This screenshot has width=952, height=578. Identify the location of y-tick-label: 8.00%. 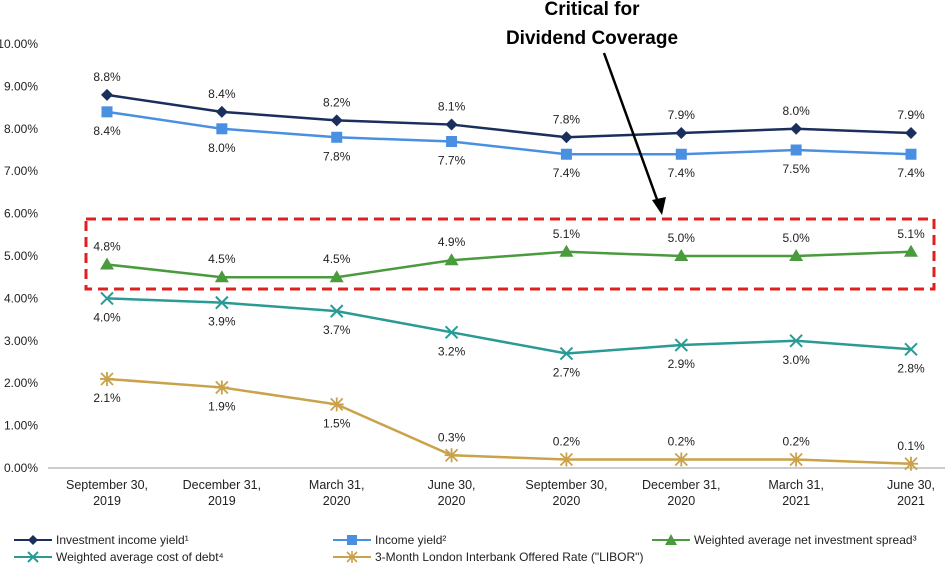
(21, 129).